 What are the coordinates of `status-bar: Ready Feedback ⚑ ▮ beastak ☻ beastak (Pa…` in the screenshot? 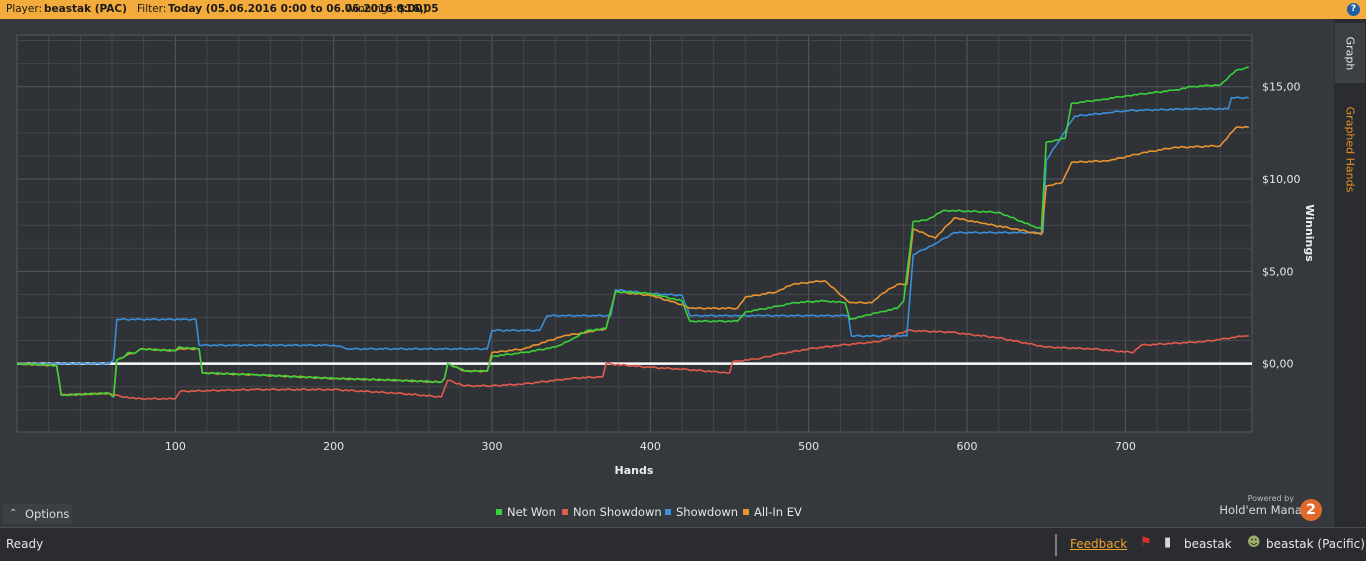 It's located at (683, 544).